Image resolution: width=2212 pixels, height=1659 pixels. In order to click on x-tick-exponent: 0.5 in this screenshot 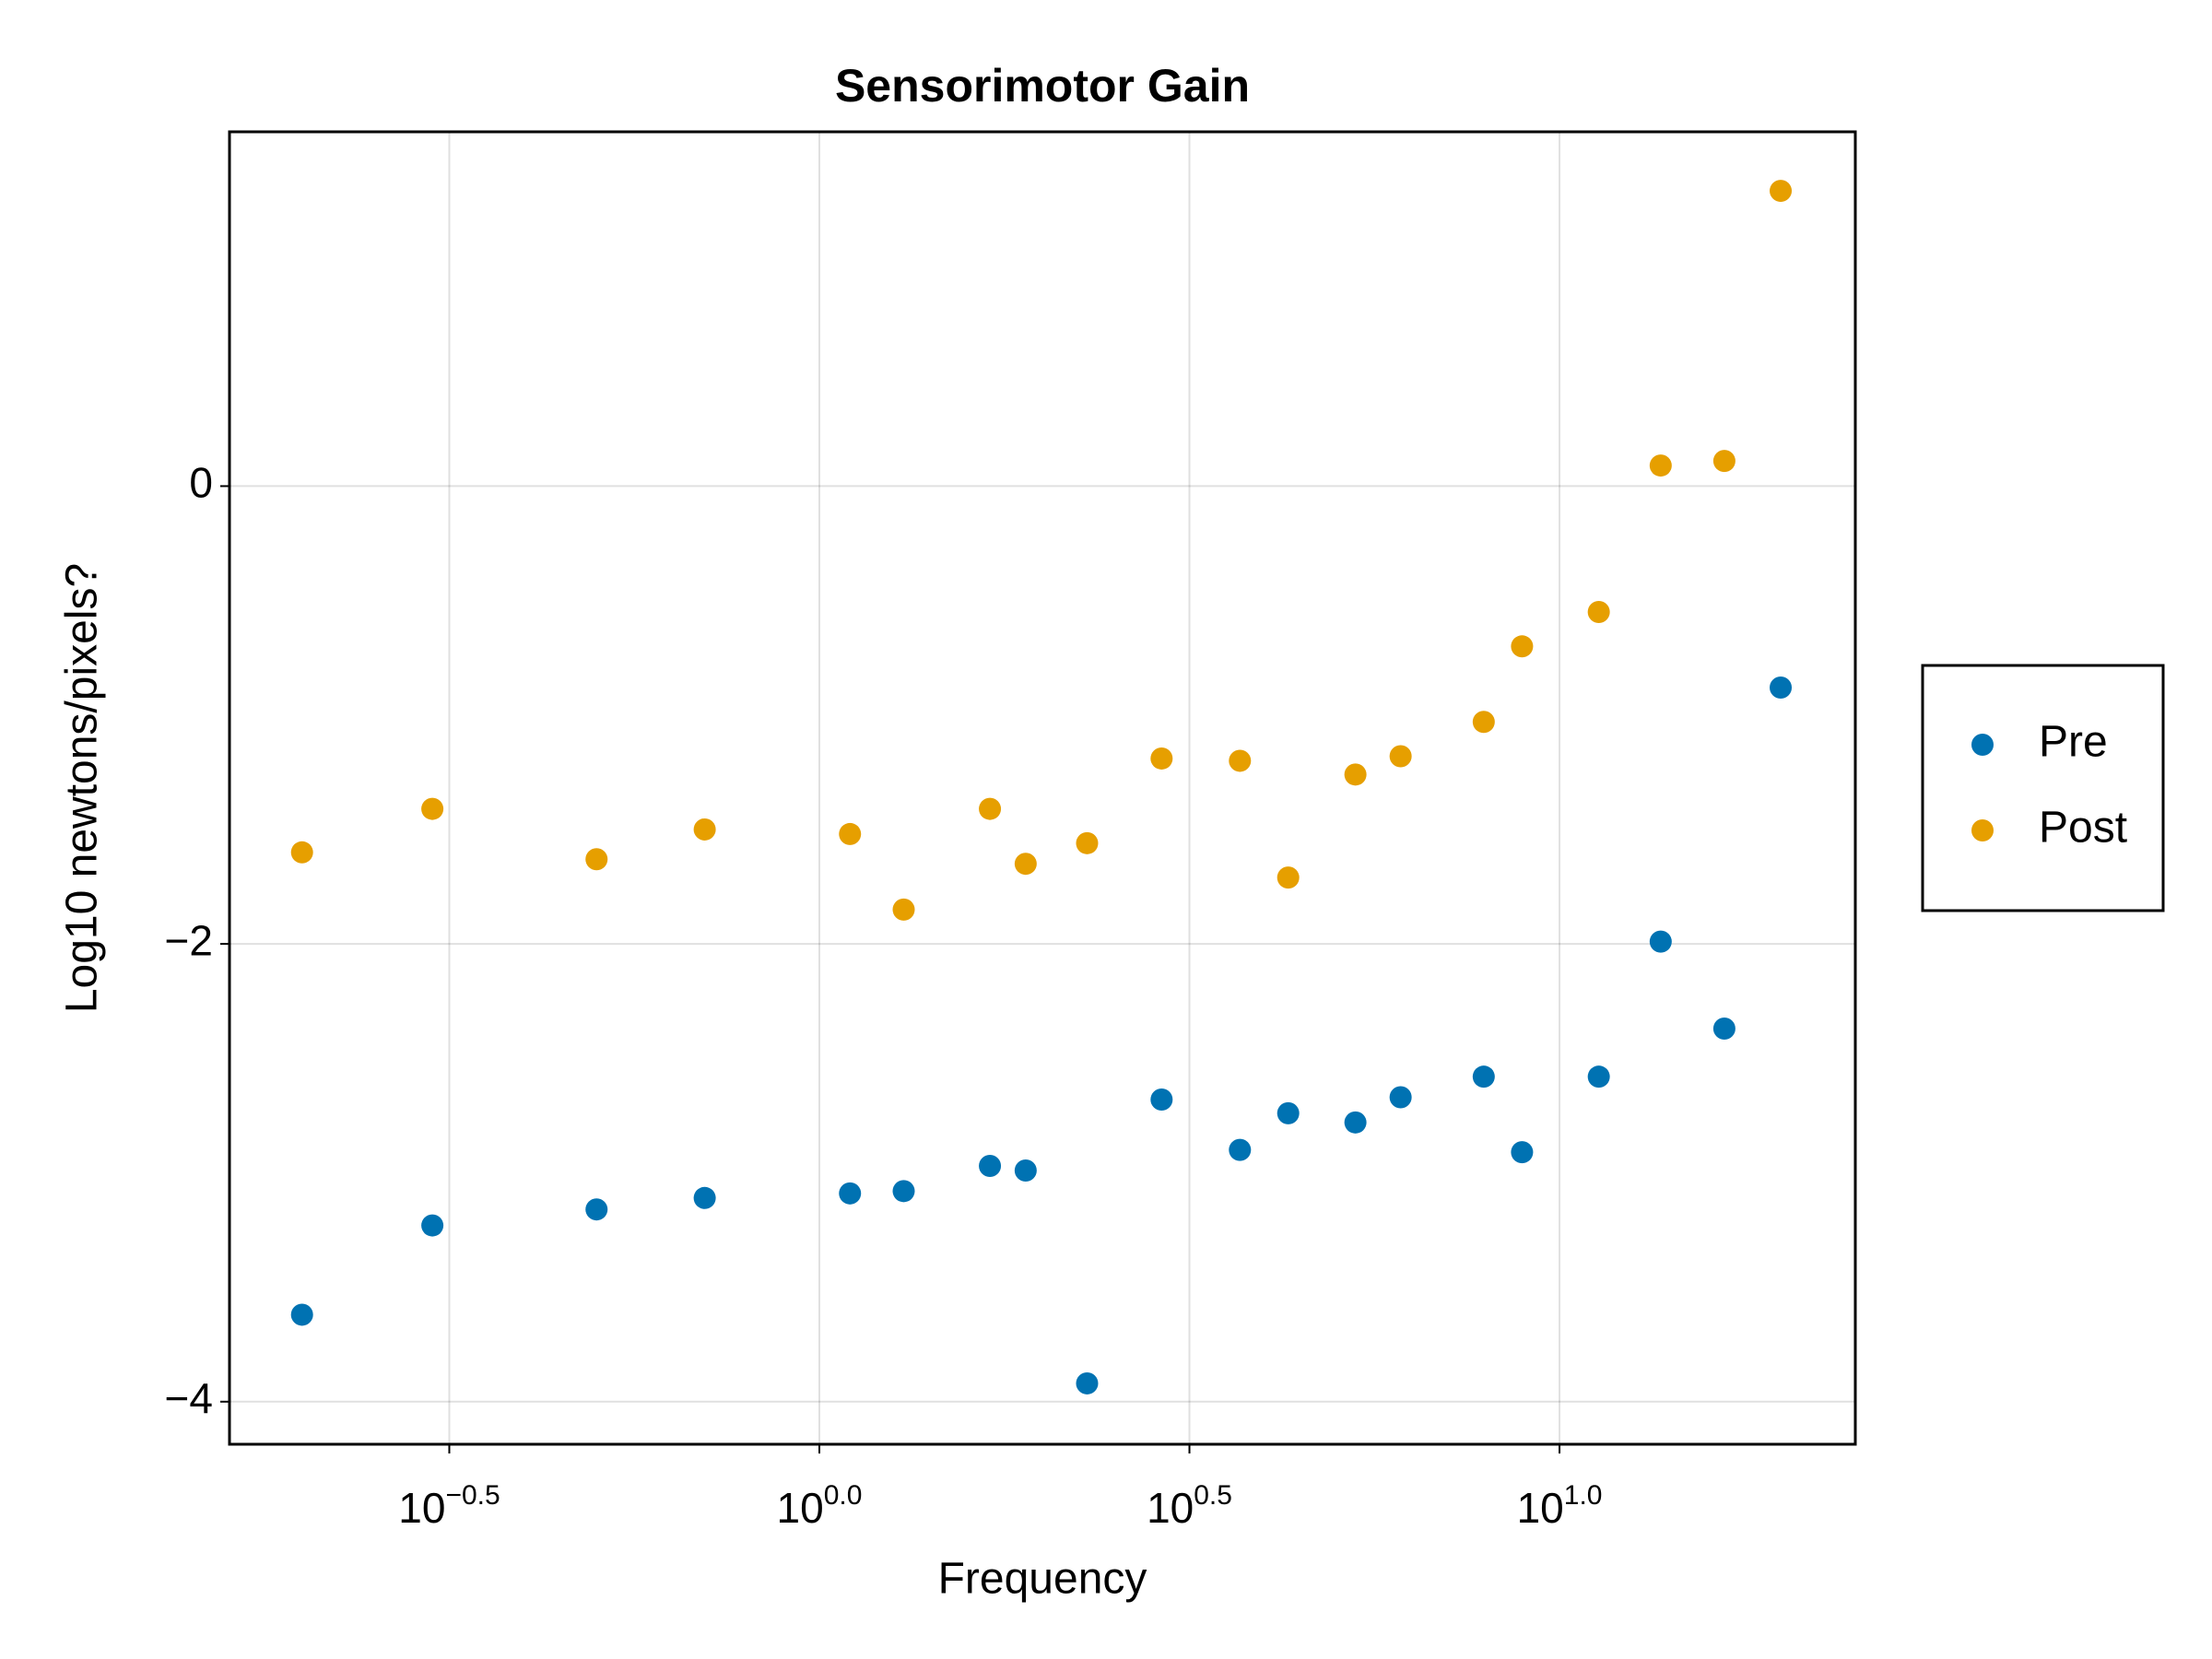, I will do `click(1213, 1495)`.